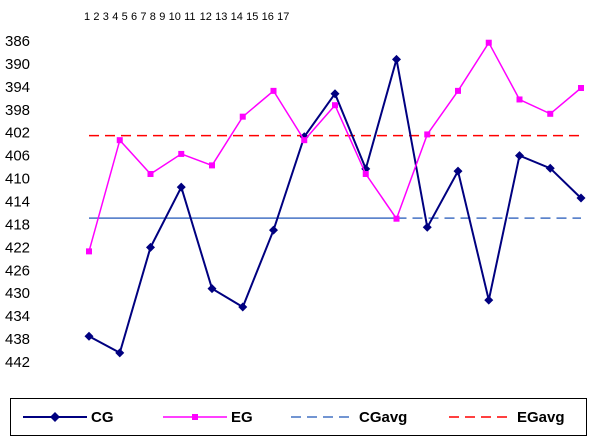  Describe the element at coordinates (162, 17) in the screenshot. I see `x-tick-label: 9` at that location.